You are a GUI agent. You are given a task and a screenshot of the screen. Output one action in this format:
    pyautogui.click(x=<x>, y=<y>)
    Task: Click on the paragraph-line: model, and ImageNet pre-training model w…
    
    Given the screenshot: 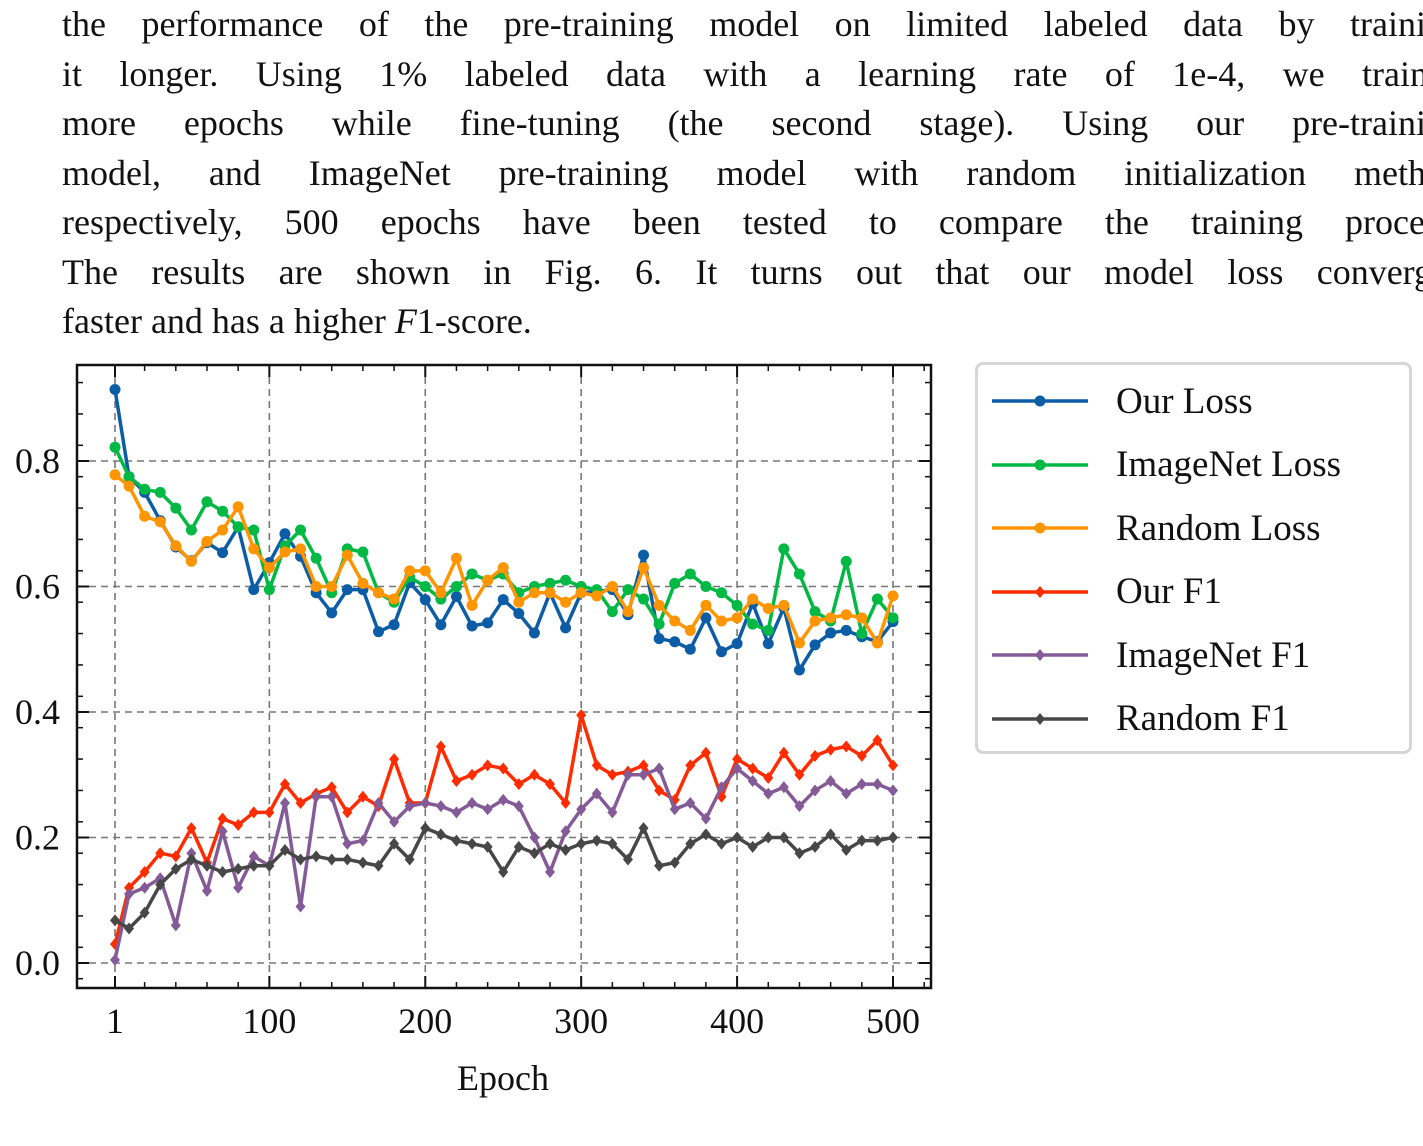 What is the action you would take?
    pyautogui.click(x=742, y=172)
    